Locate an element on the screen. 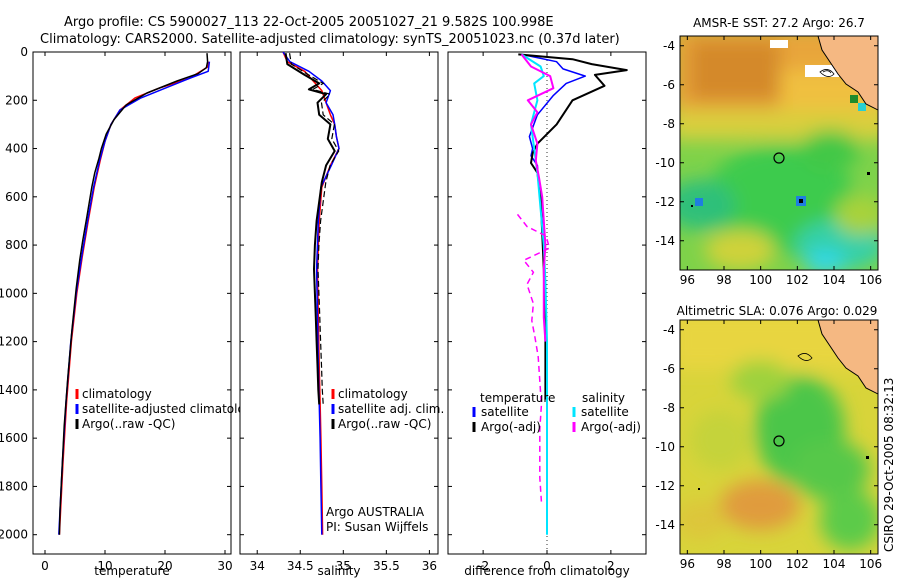 This screenshot has width=900, height=580. temperature-ytick-label: 1200 is located at coordinates (14, 342).